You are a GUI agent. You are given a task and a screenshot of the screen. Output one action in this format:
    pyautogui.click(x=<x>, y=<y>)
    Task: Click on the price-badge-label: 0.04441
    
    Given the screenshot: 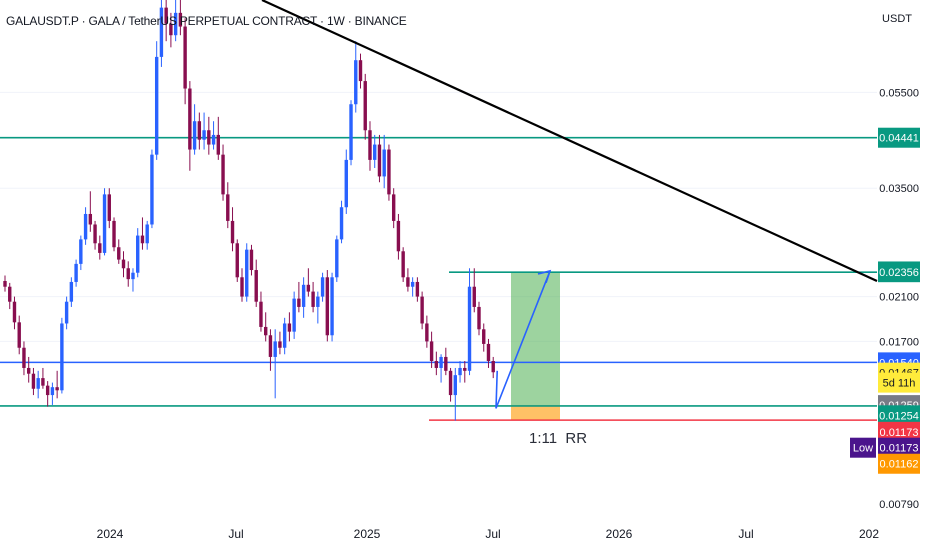 What is the action you would take?
    pyautogui.click(x=899, y=139)
    